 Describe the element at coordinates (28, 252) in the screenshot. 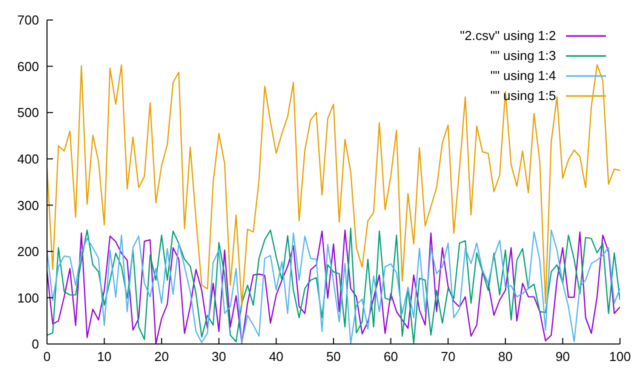

I see `y-tick-label: 200` at that location.